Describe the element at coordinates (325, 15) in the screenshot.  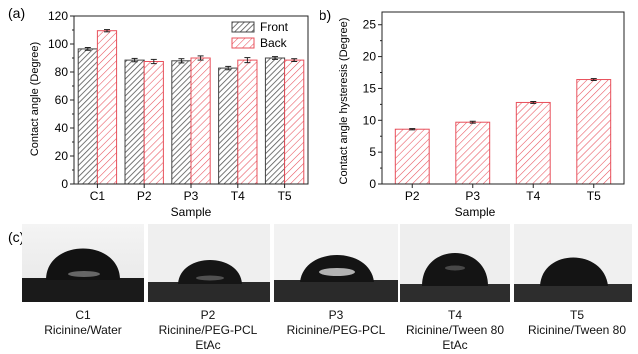
I see `panel-label-b: (b)` at that location.